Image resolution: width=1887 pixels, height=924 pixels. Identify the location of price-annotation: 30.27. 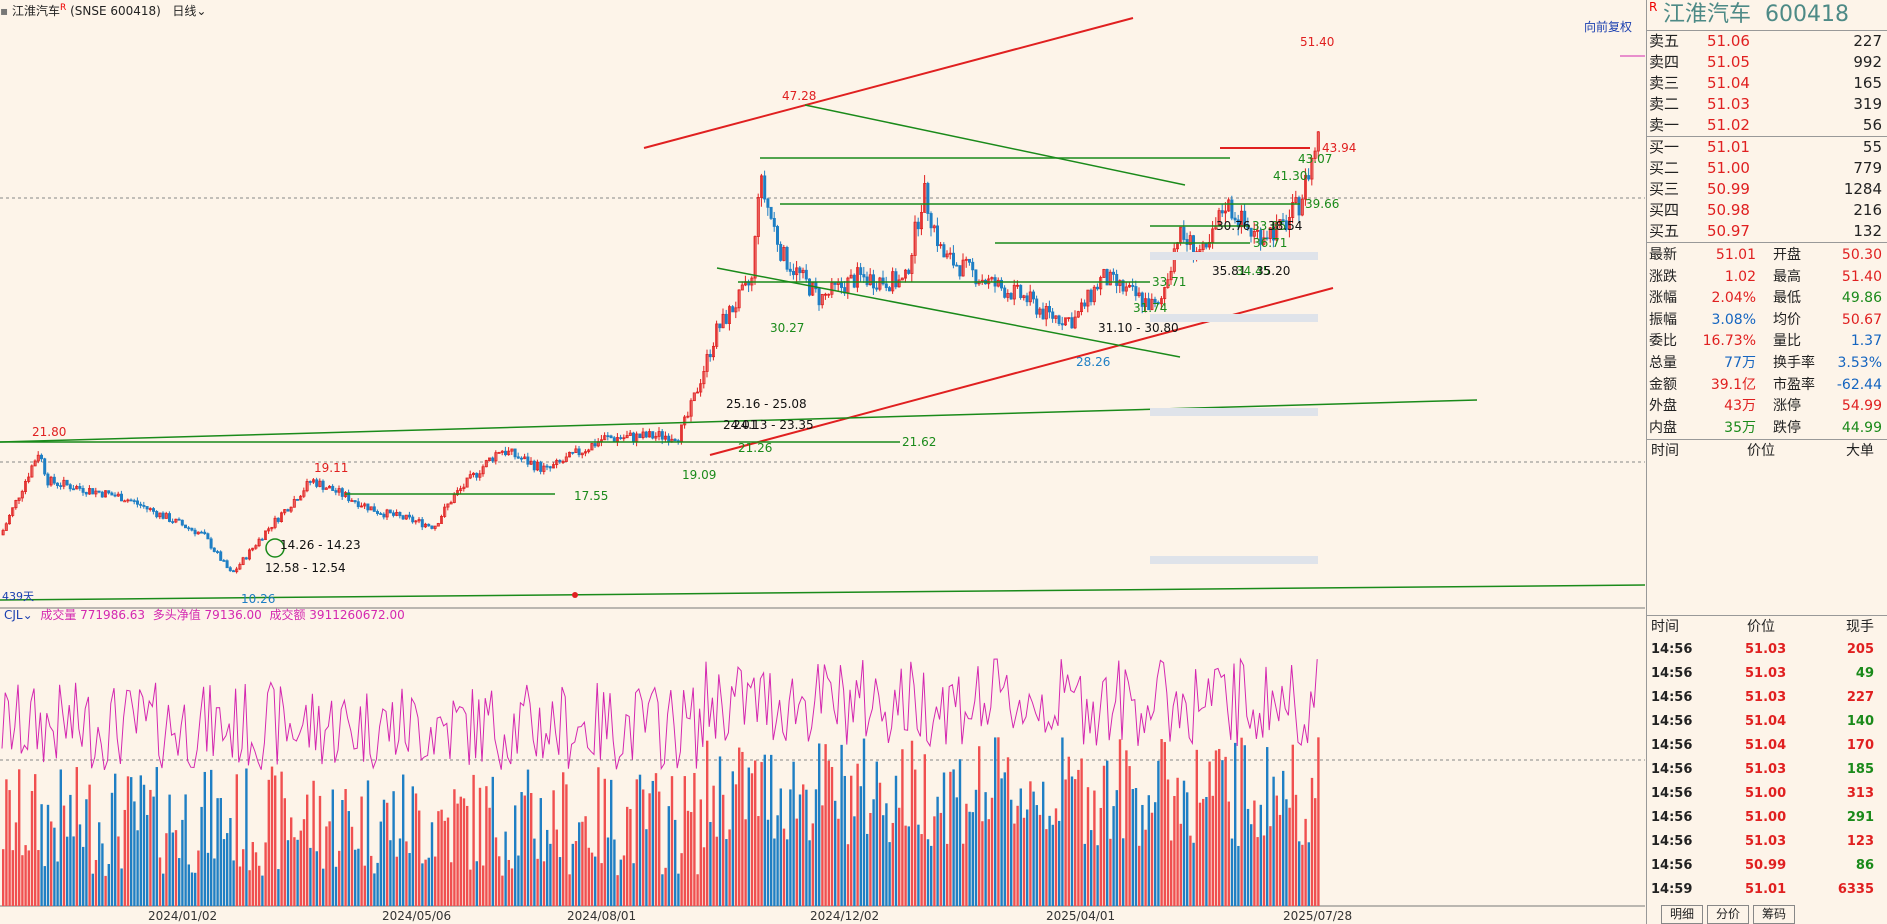
(787, 328).